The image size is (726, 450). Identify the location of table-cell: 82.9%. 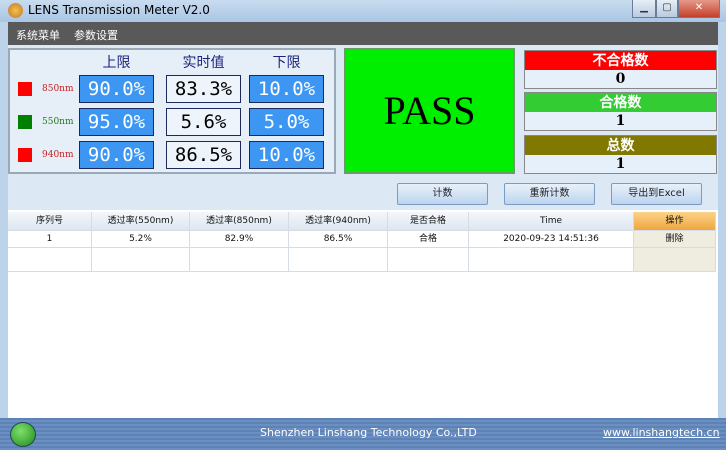
(239, 239).